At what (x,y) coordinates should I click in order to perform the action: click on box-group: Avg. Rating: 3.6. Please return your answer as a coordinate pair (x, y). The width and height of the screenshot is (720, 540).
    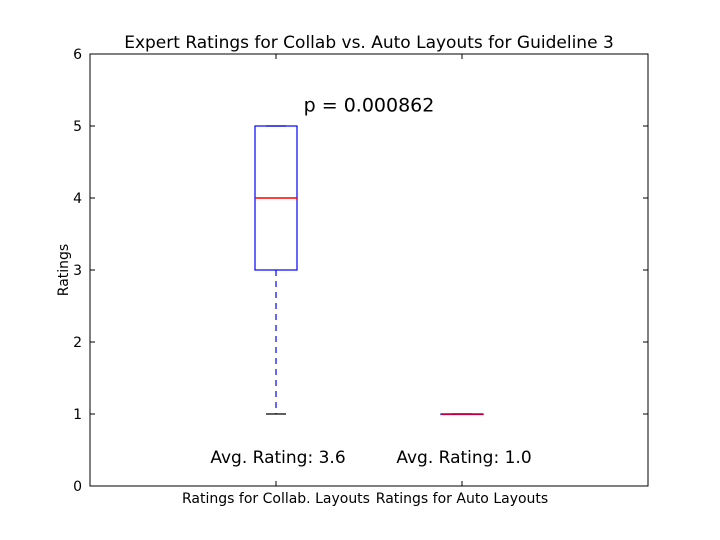
    Looking at the image, I should click on (278, 296).